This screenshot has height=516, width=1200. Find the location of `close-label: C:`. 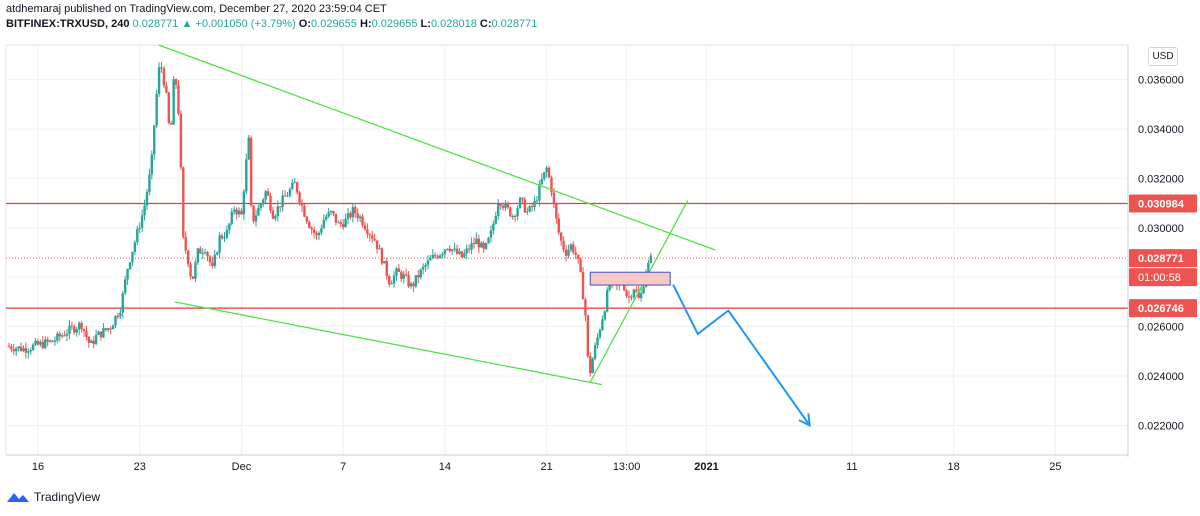

close-label: C: is located at coordinates (485, 24).